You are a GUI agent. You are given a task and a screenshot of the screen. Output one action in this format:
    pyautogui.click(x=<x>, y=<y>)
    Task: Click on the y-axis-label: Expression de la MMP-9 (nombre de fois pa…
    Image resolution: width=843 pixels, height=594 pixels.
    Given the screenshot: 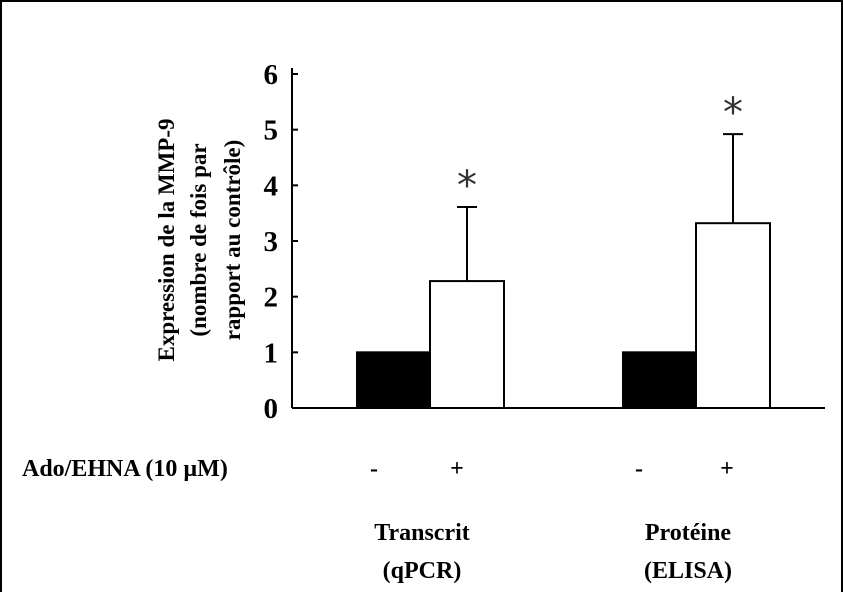 What is the action you would take?
    pyautogui.click(x=199, y=240)
    